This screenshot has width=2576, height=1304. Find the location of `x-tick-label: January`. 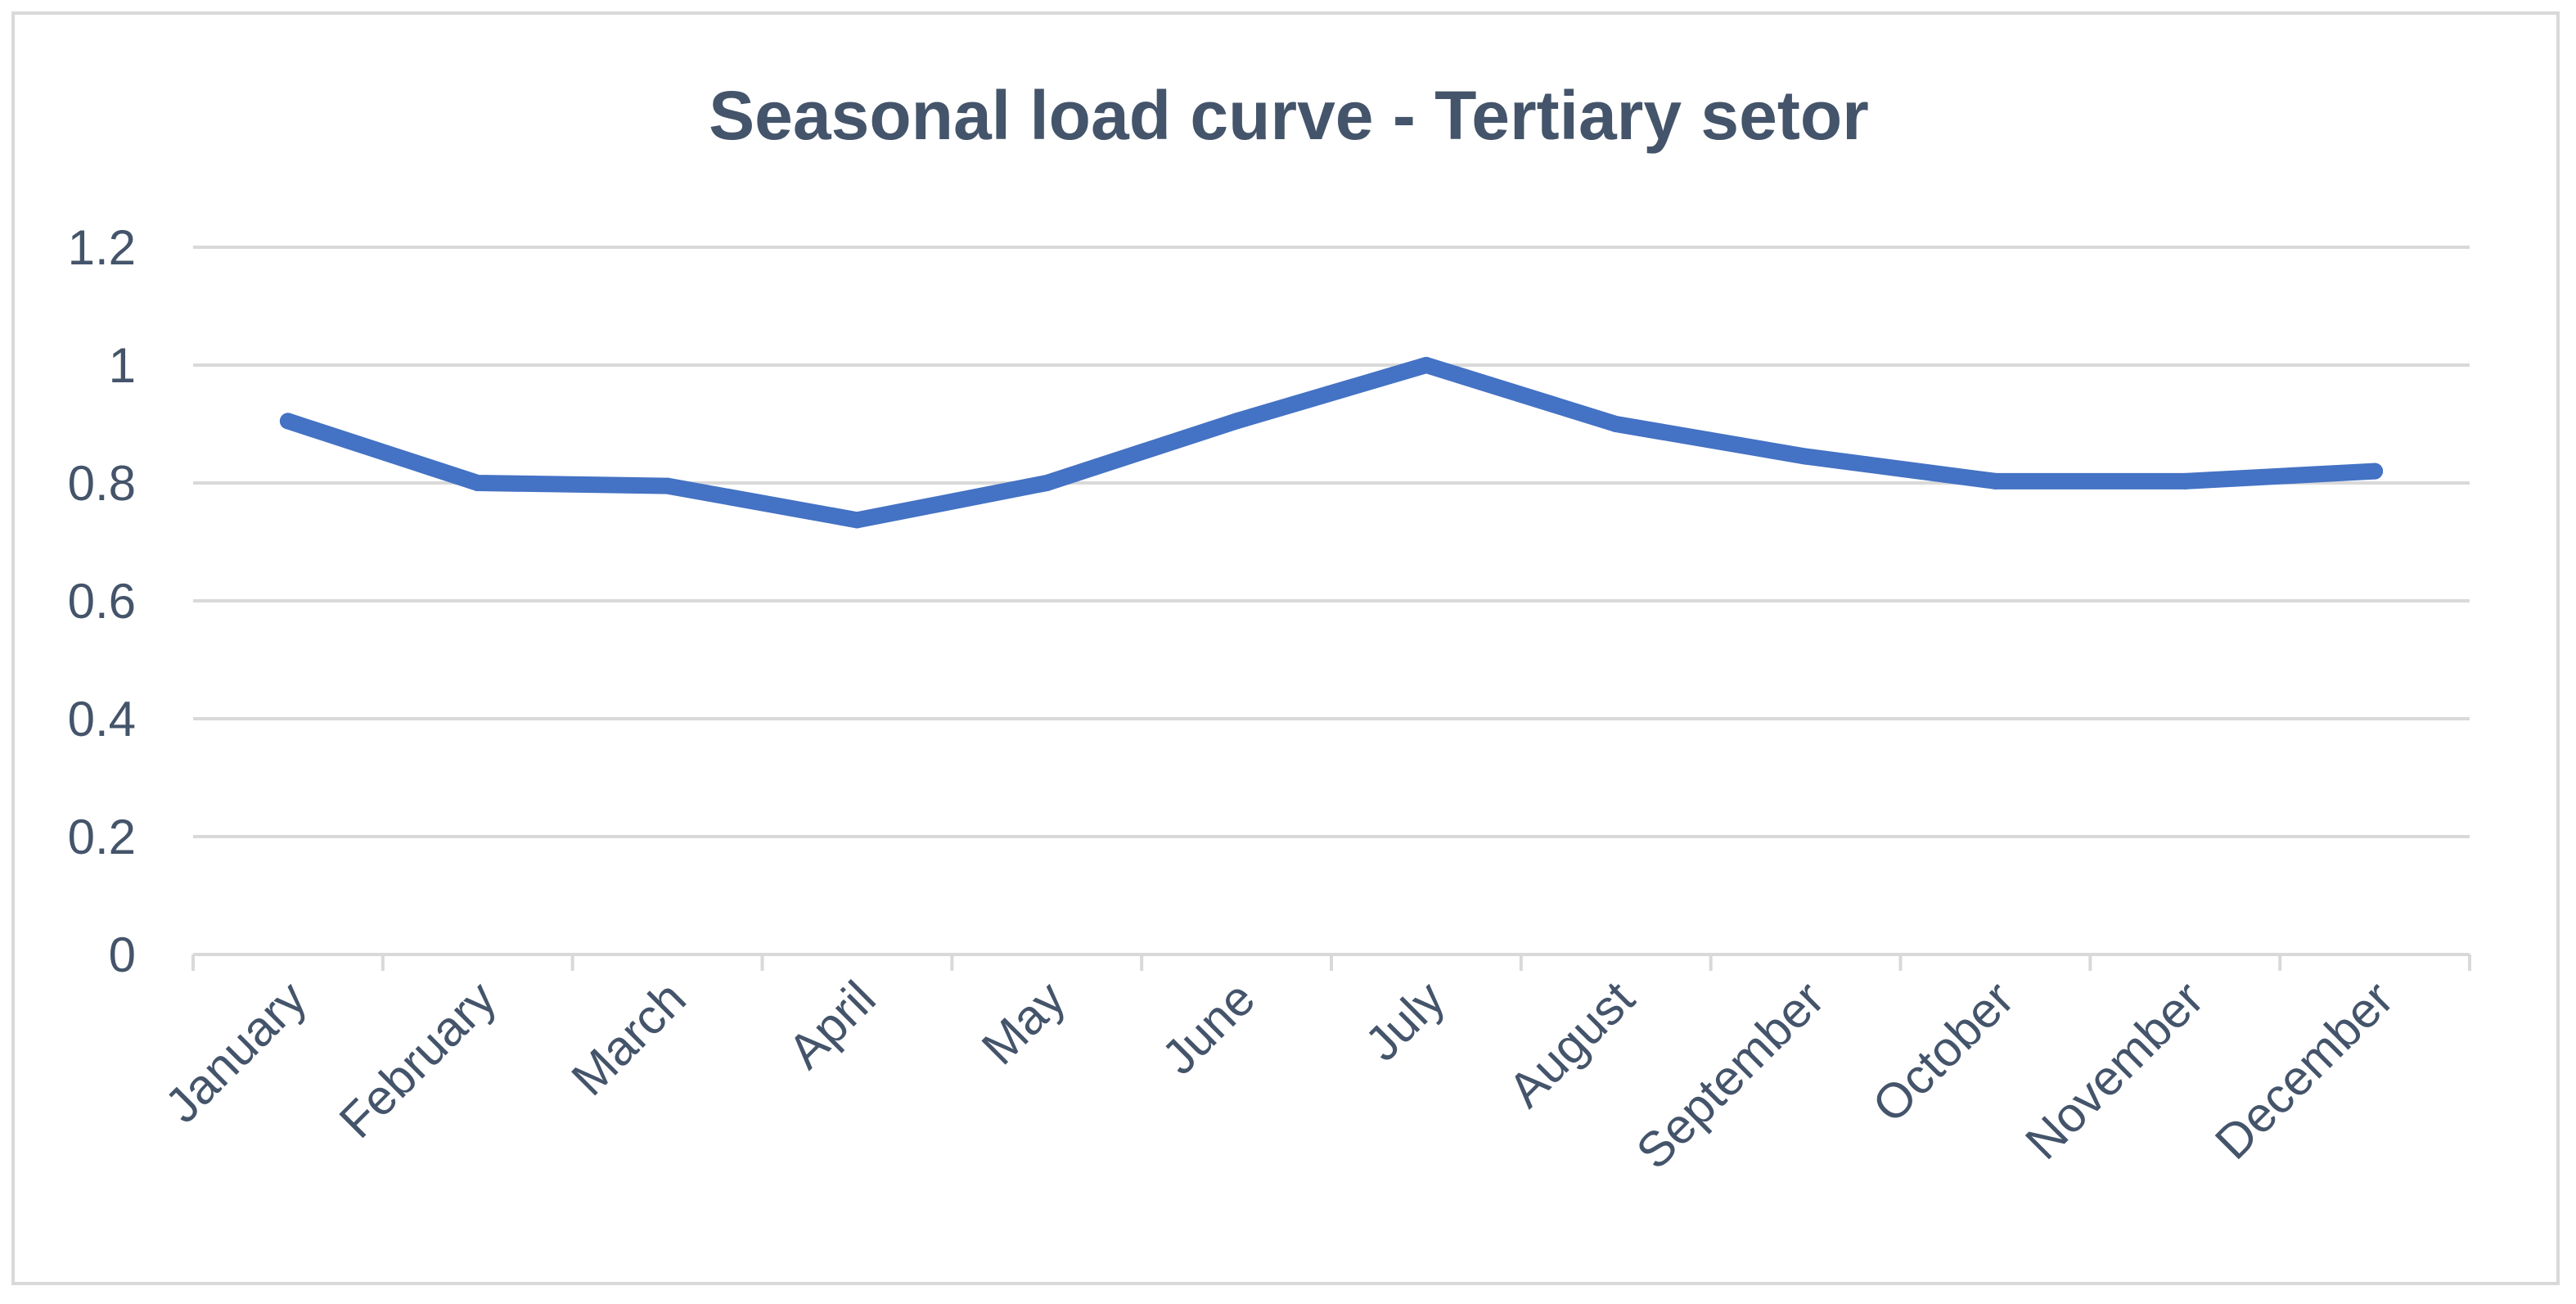

x-tick-label: January is located at coordinates (236, 1052).